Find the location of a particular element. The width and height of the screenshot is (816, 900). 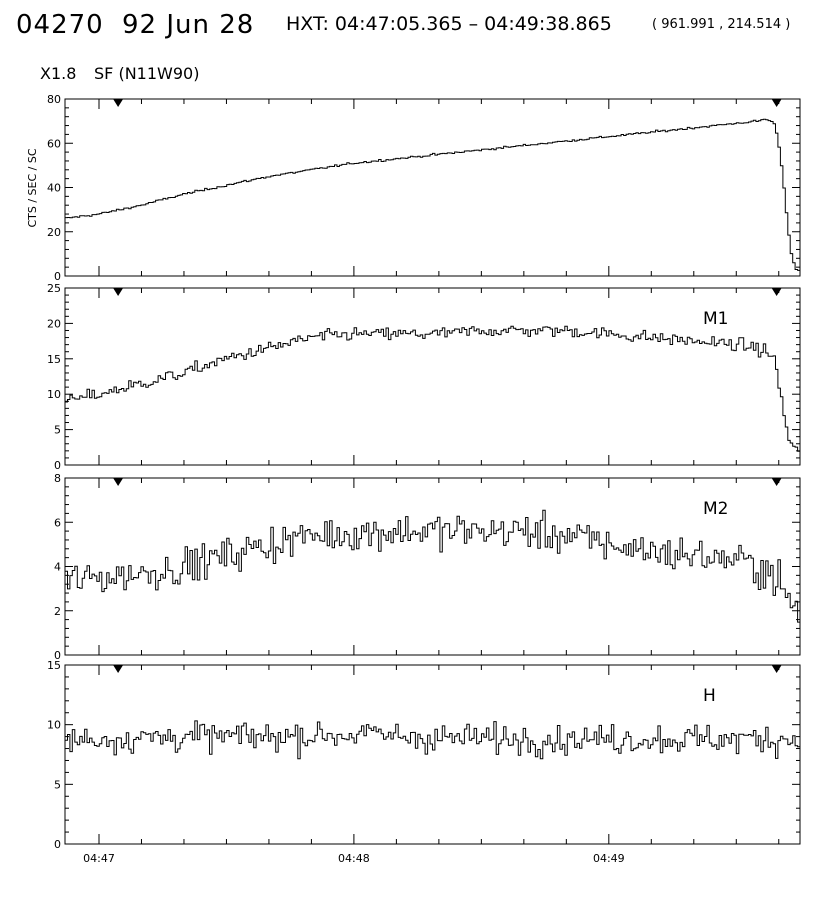

event-date: 92 Jun 28 is located at coordinates (188, 25).